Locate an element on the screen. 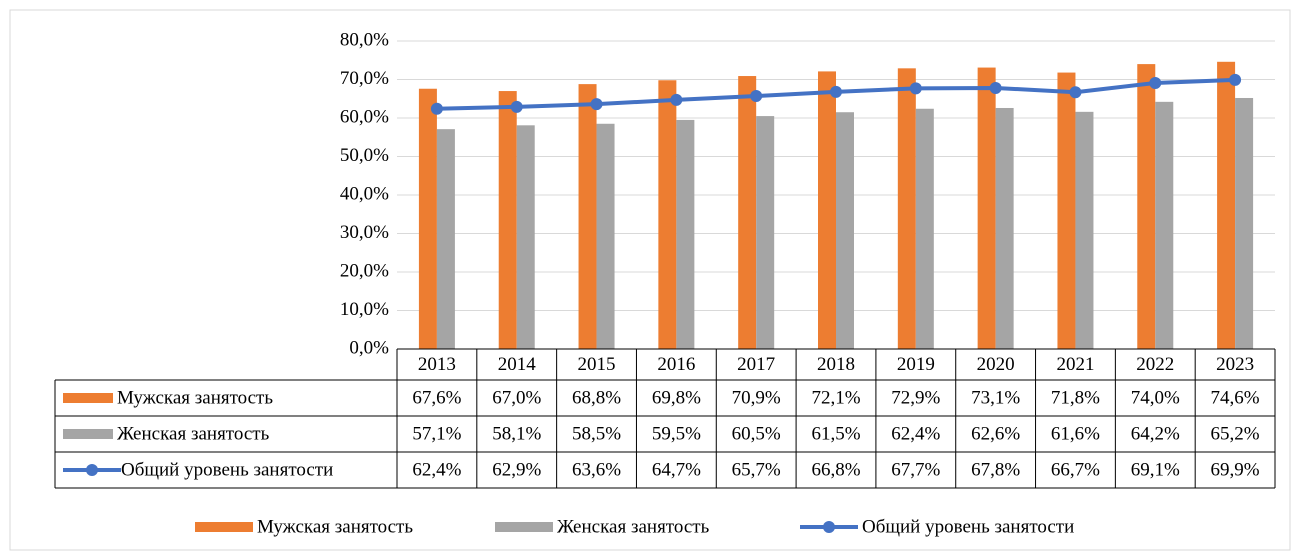 This screenshot has width=1295, height=556. table-cell: 58,5% is located at coordinates (596, 433).